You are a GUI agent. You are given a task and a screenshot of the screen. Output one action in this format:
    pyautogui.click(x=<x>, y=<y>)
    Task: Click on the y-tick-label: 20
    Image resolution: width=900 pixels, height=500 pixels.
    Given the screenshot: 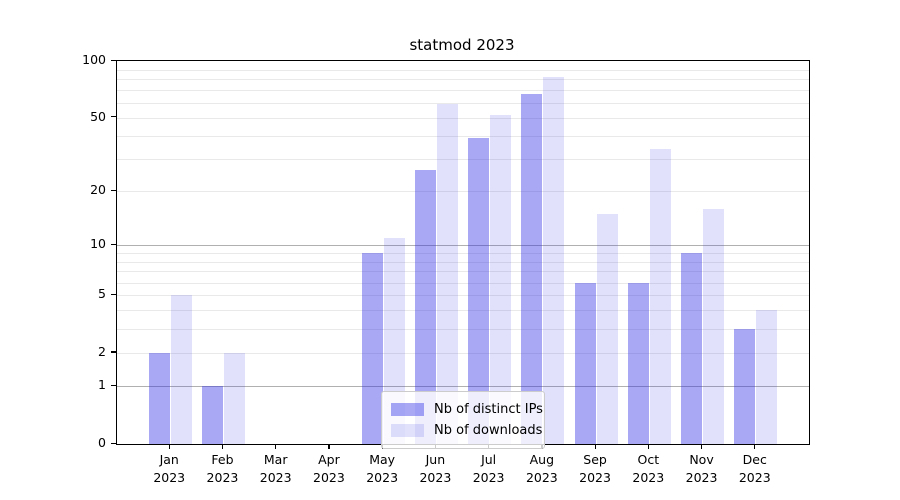 What is the action you would take?
    pyautogui.click(x=98, y=190)
    